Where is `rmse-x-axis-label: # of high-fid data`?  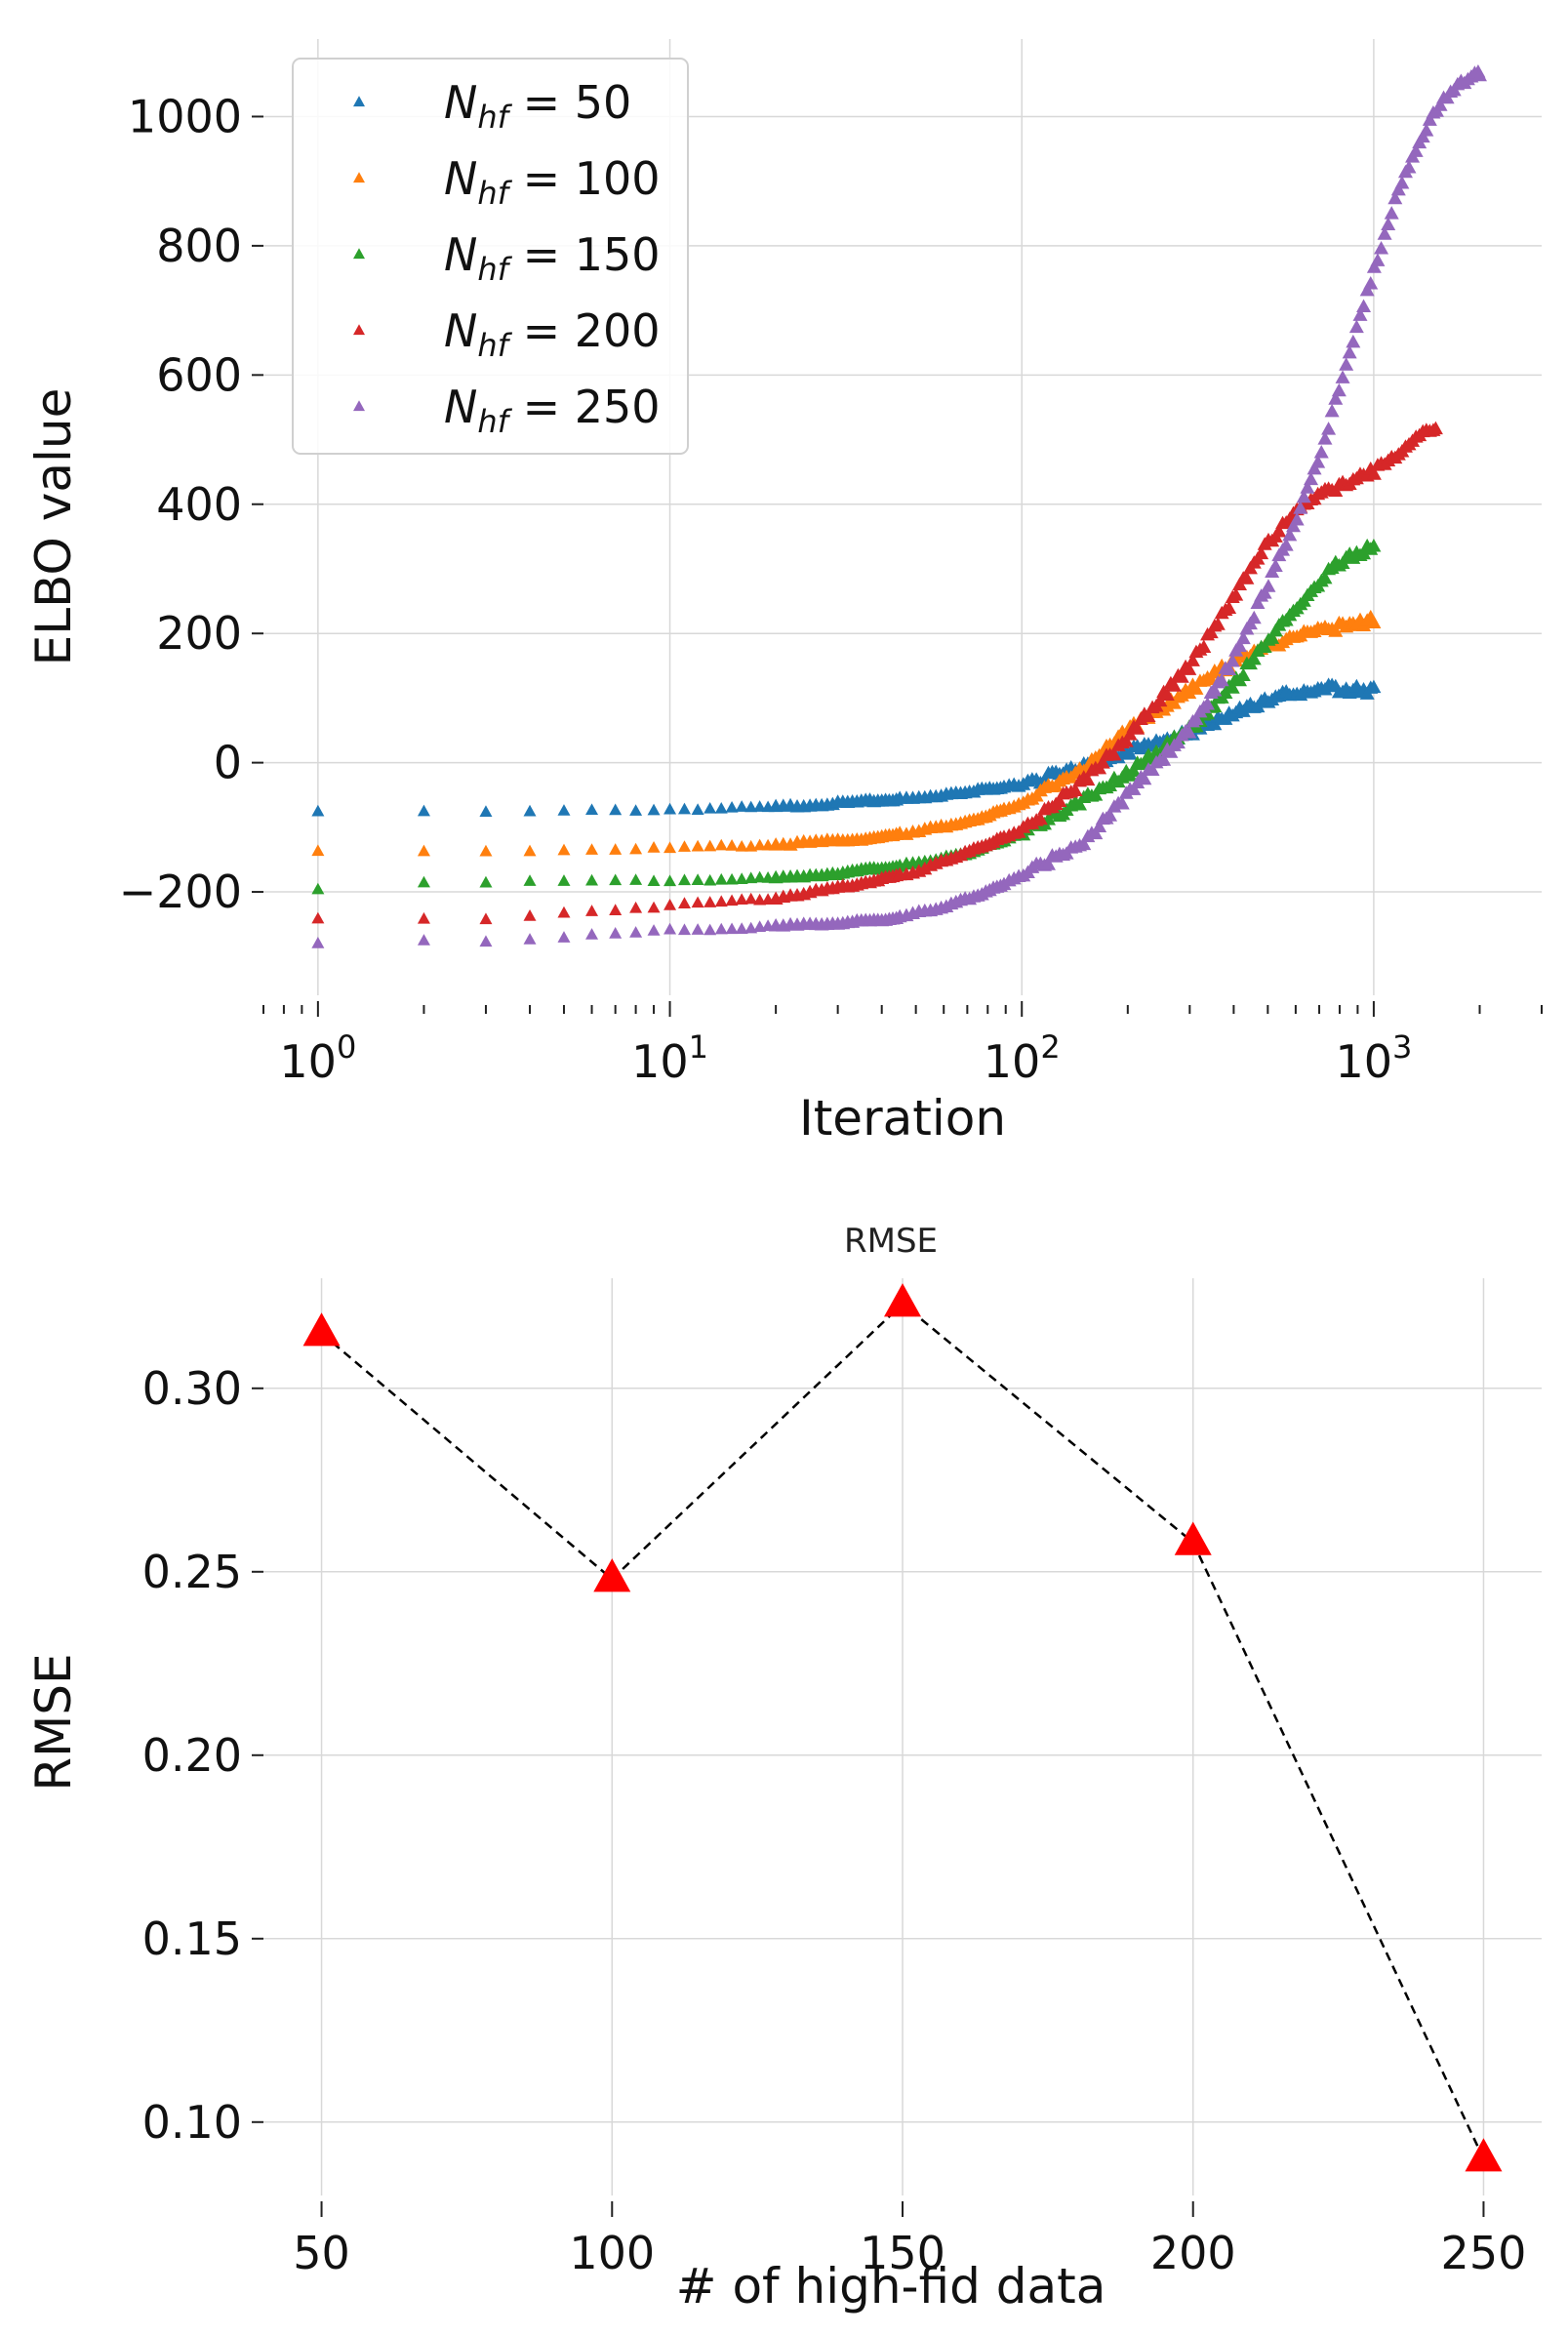
rmse-x-axis-label: # of high-fid data is located at coordinates (891, 2286).